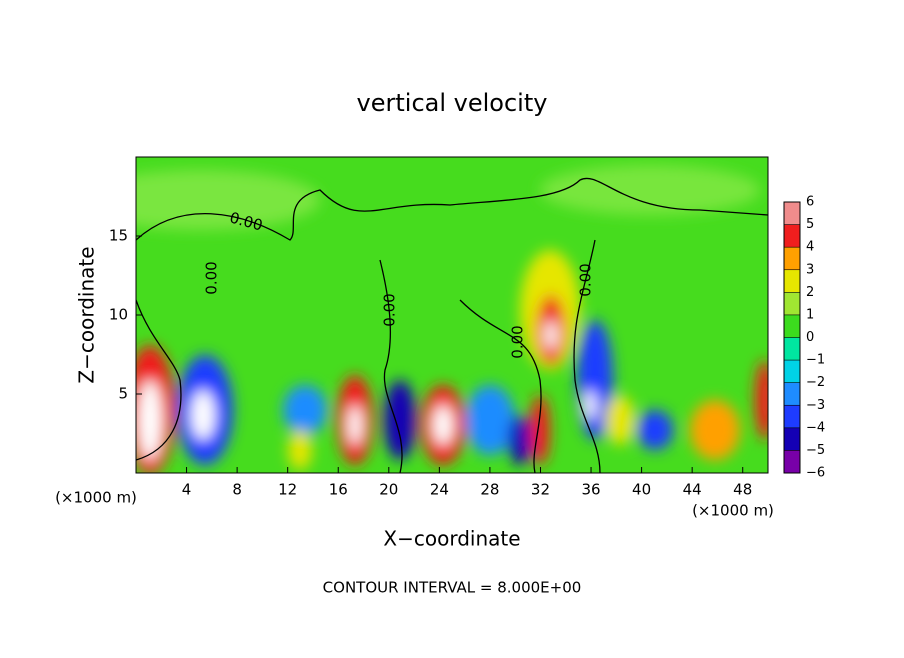  Describe the element at coordinates (237, 490) in the screenshot. I see `x-tick-label: 8` at that location.